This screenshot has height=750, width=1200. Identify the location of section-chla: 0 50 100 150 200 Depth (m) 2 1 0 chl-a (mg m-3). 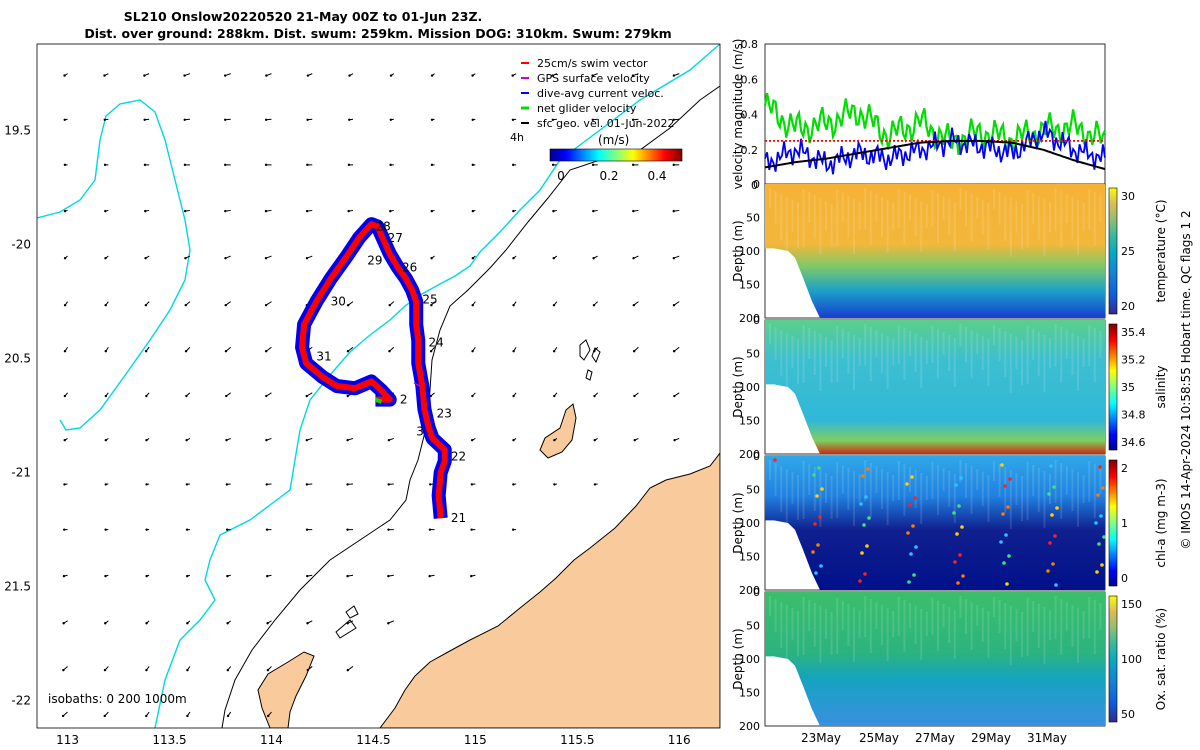
(949, 523).